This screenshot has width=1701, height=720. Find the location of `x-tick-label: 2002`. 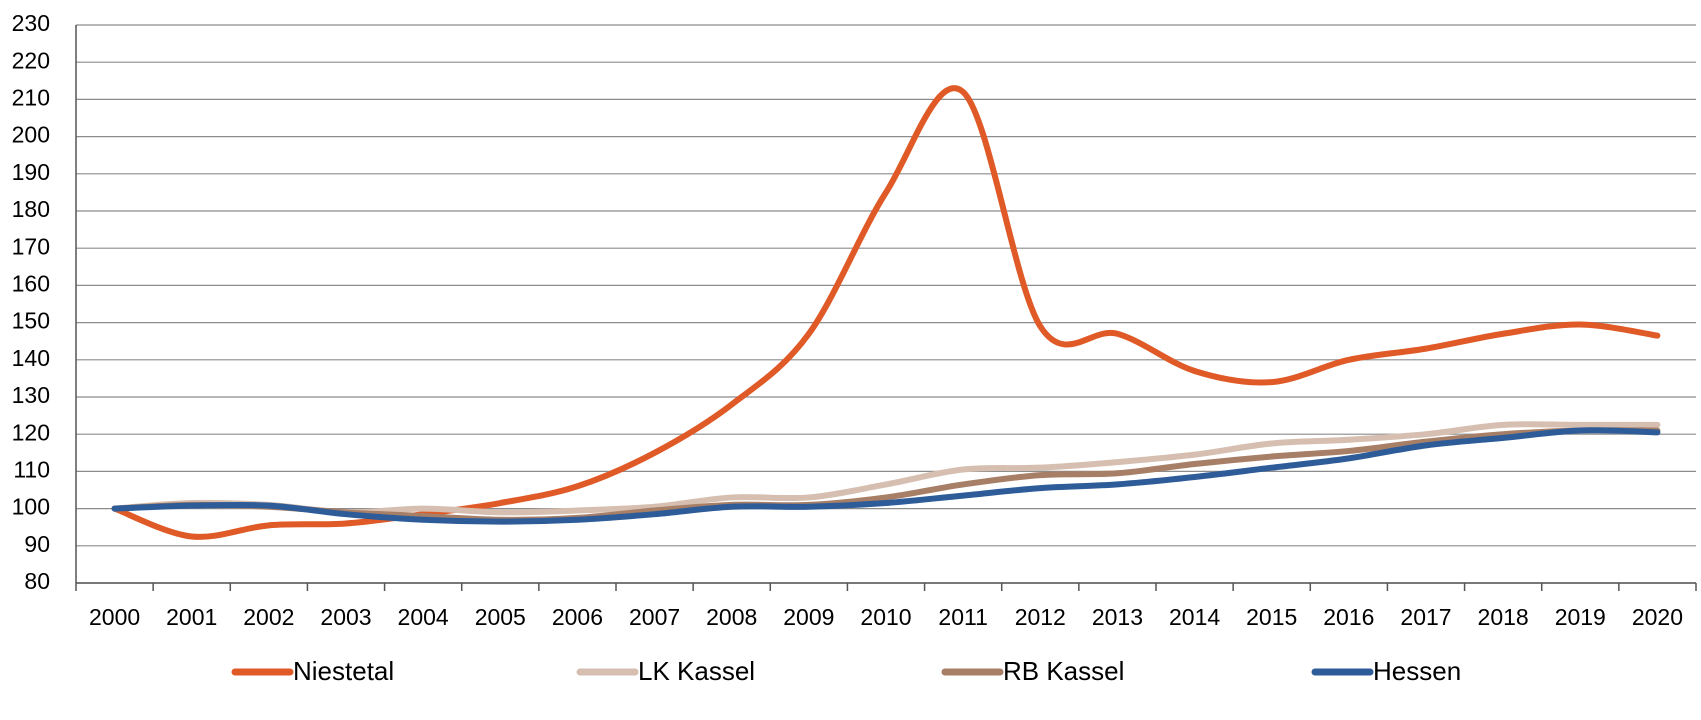

x-tick-label: 2002 is located at coordinates (268, 617).